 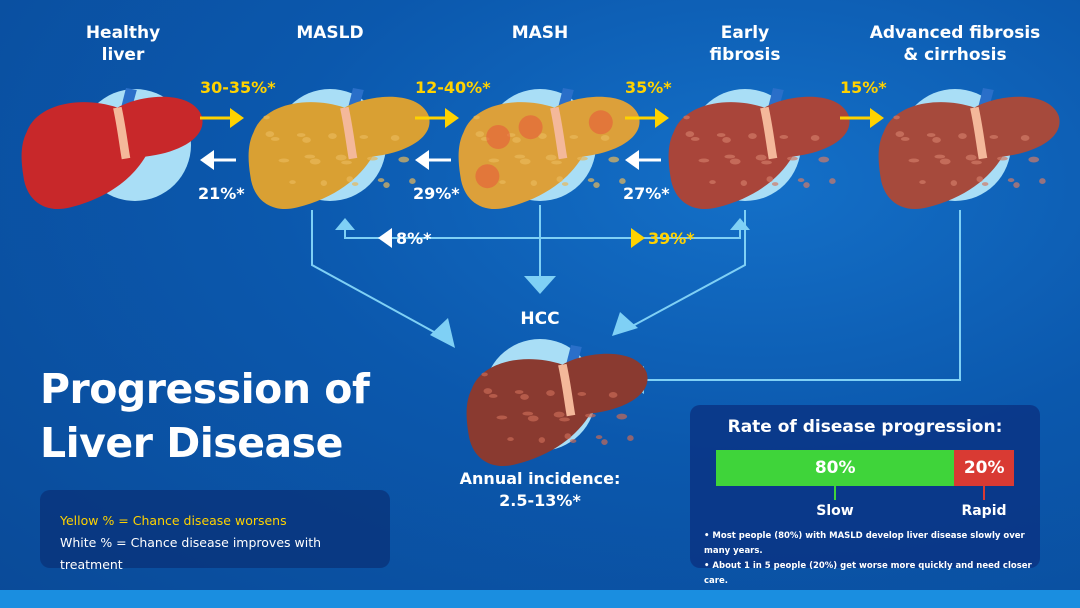 What do you see at coordinates (646, 193) in the screenshot?
I see `improve-pct: 27%*` at bounding box center [646, 193].